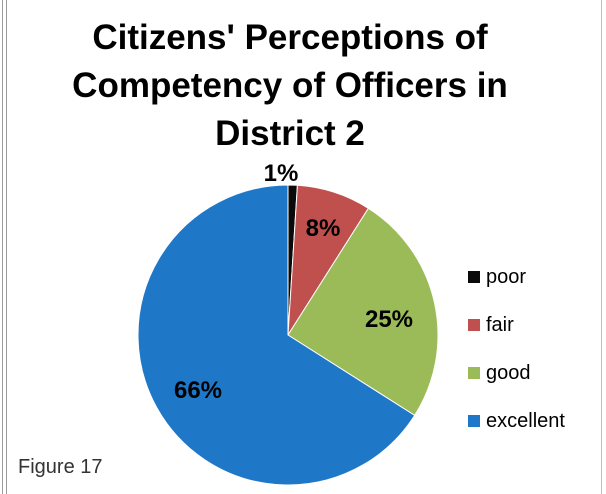  What do you see at coordinates (474, 421) in the screenshot?
I see `legend-swatch-excellent` at bounding box center [474, 421].